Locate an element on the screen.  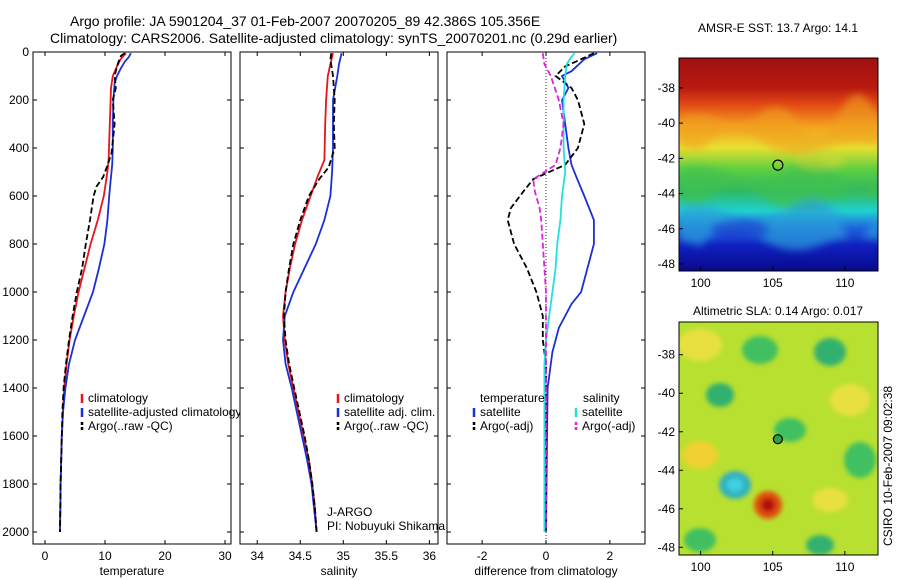
y-tick-label: 400 is located at coordinates (19, 148).